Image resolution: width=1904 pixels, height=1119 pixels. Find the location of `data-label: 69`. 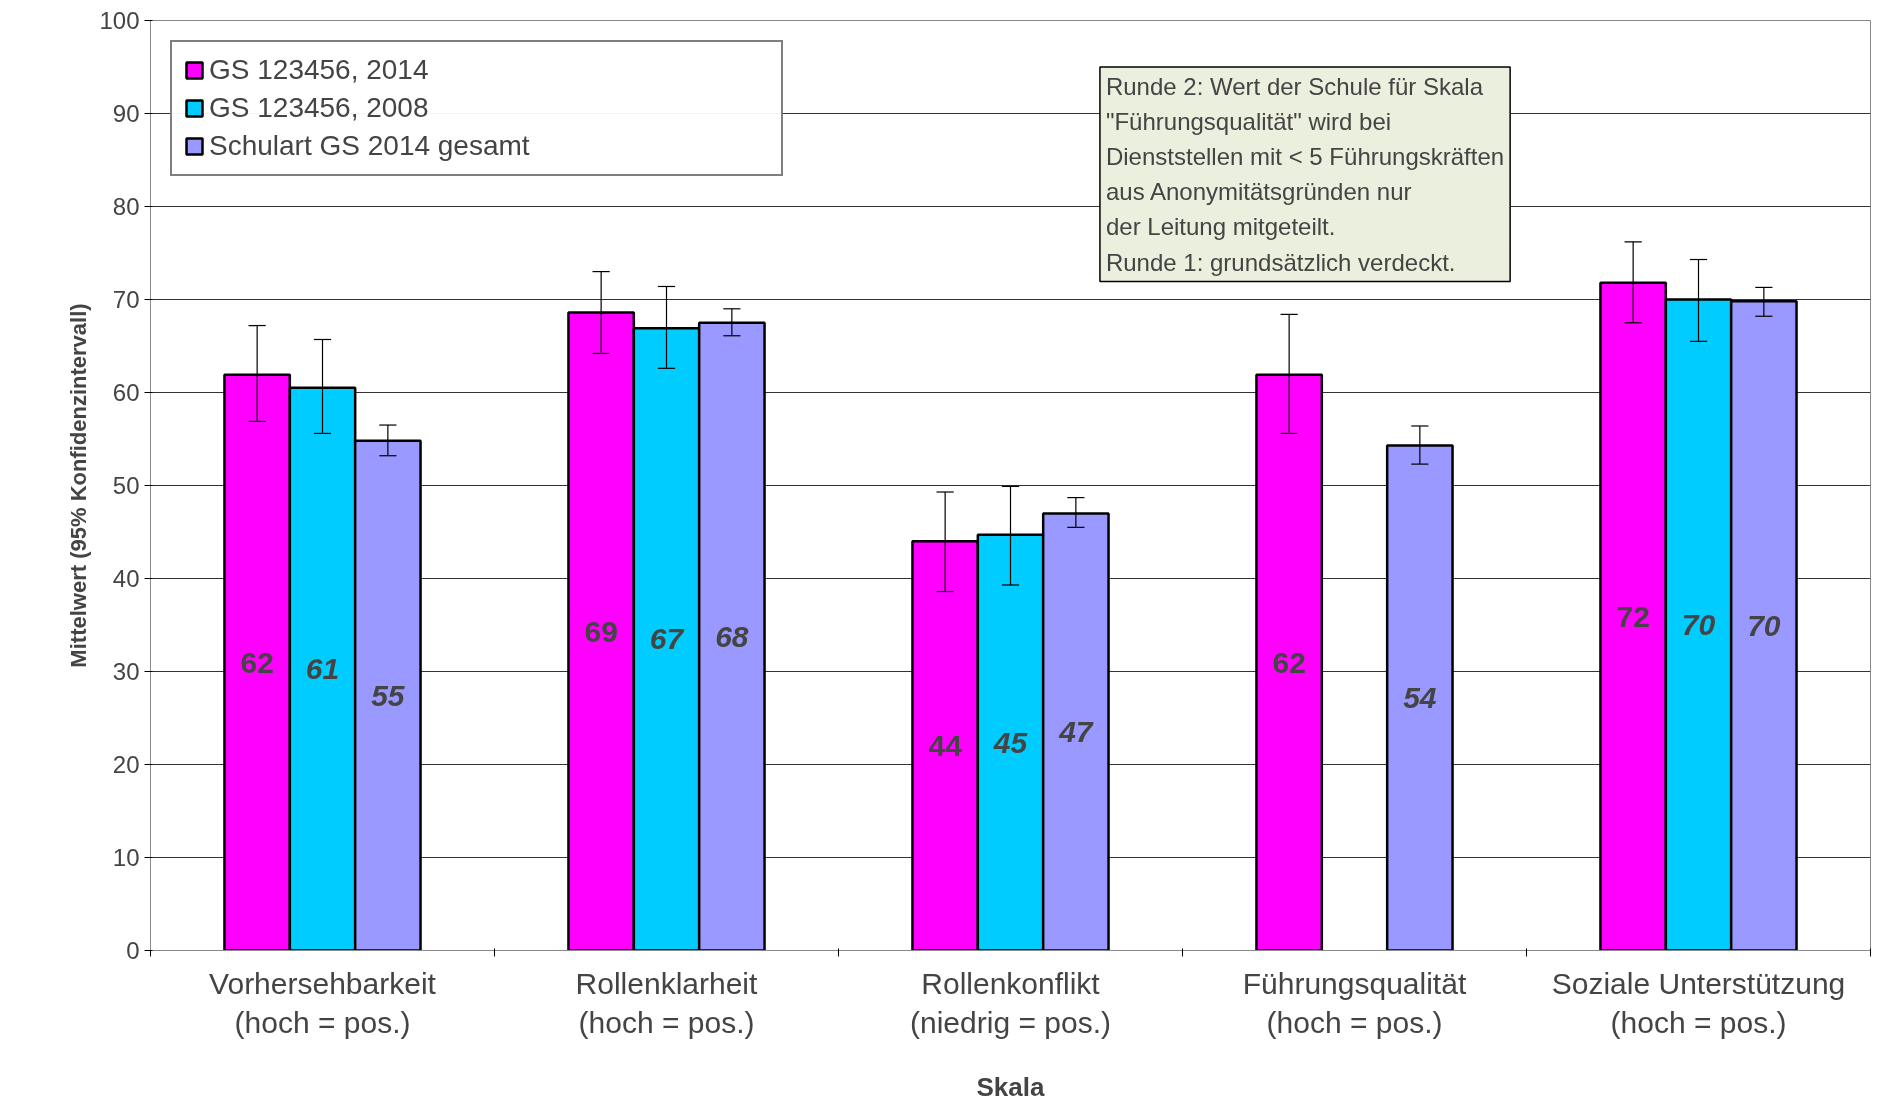

data-label: 69 is located at coordinates (601, 631).